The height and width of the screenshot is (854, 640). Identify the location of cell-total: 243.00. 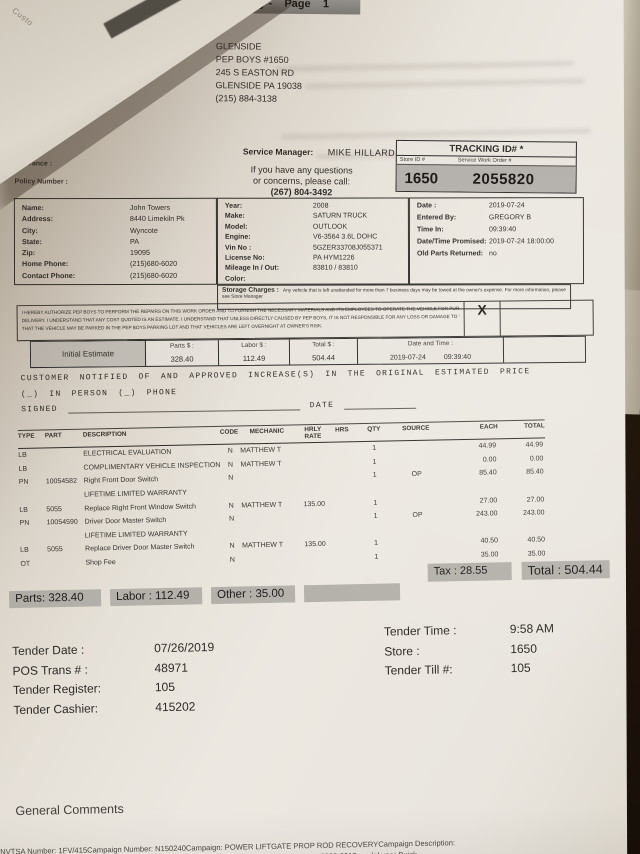
(534, 513).